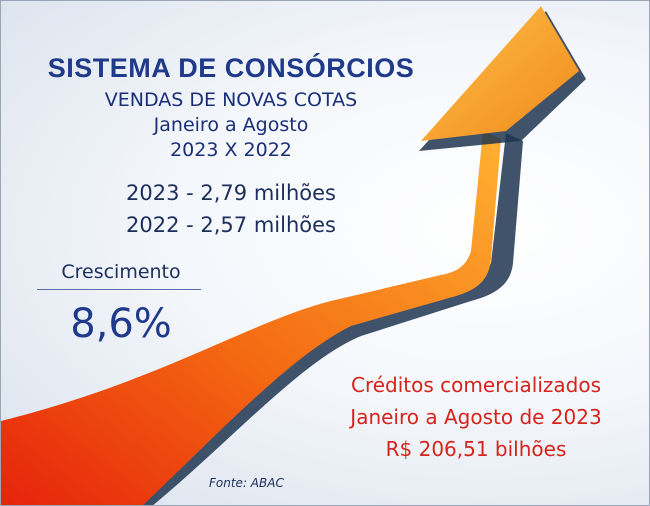  Describe the element at coordinates (246, 483) in the screenshot. I see `source-note: Fonte: ABAC` at that location.